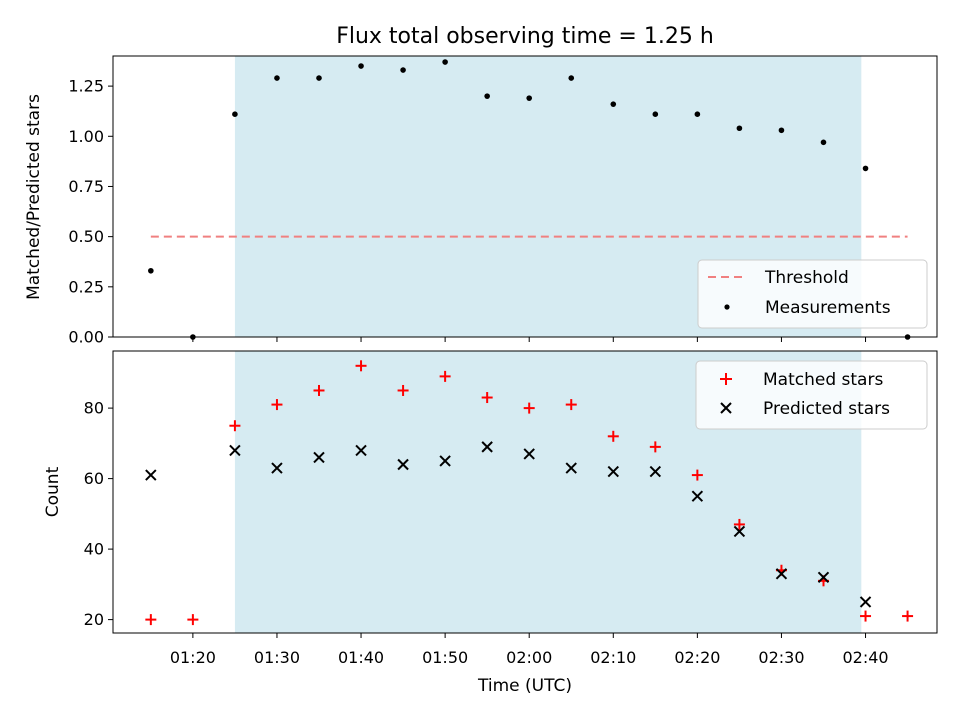 The width and height of the screenshot is (960, 720). Describe the element at coordinates (86, 186) in the screenshot. I see `top-y-tick-label: 0.75` at that location.